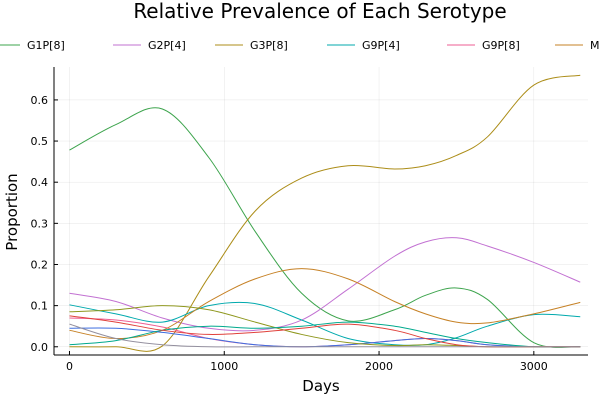 This screenshot has height=400, width=600. Describe the element at coordinates (46, 45) in the screenshot. I see `legend-label: G1P[8]` at that location.